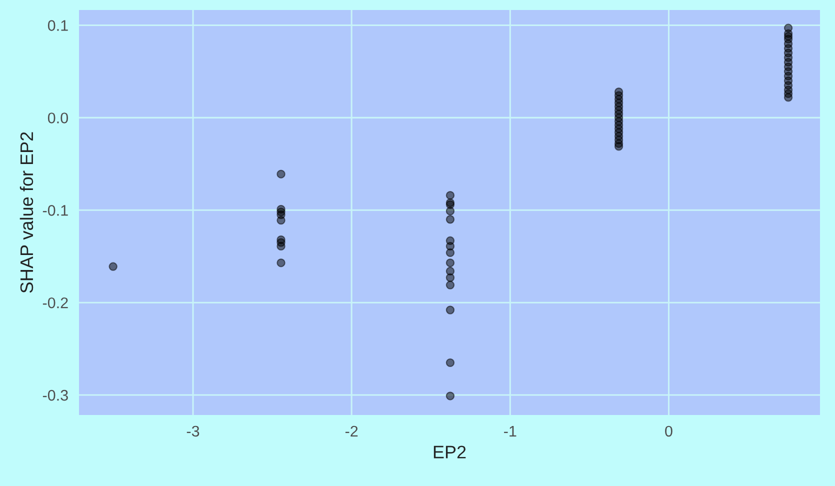 This screenshot has width=835, height=486. What do you see at coordinates (58, 25) in the screenshot?
I see `y-tick-label: 0.1` at bounding box center [58, 25].